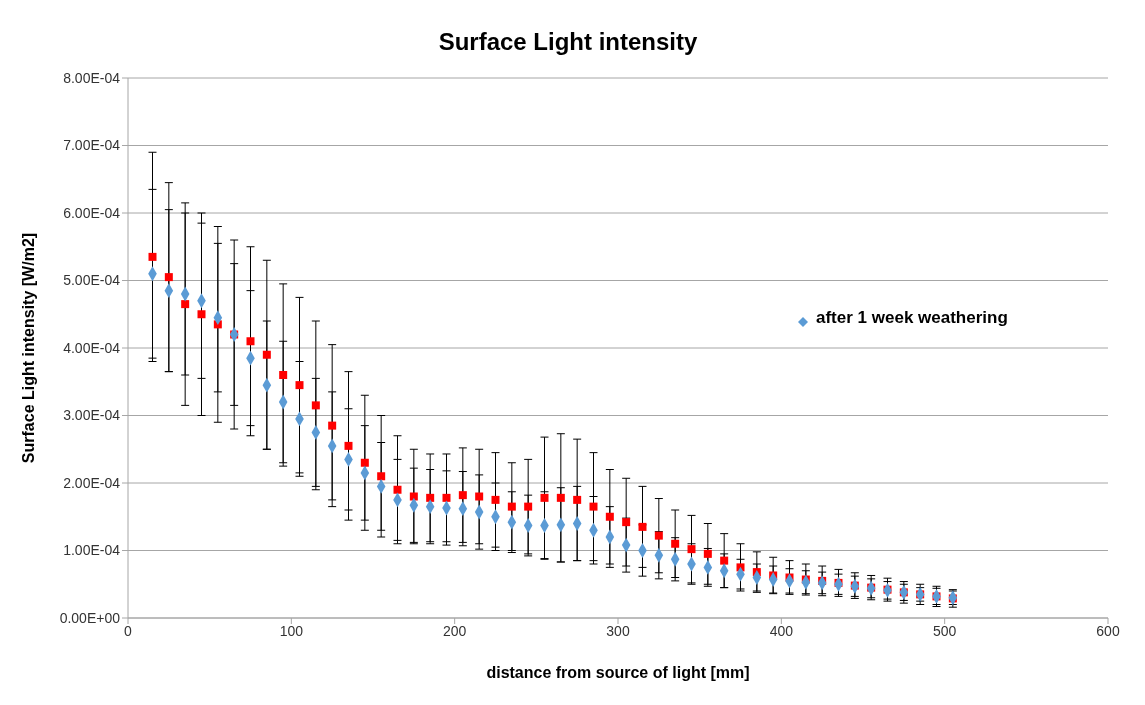  Describe the element at coordinates (618, 672) in the screenshot. I see `x-axis-title: distance from source of light [mm]` at that location.